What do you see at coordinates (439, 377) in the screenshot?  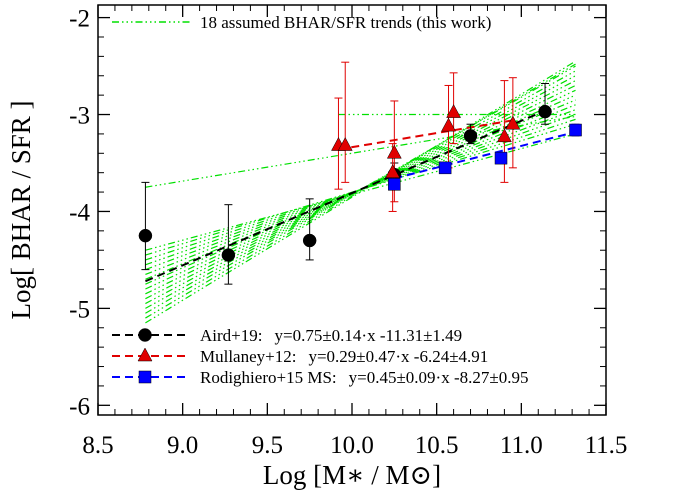 I see `legend-fit-label: y=0.45±0.09·x -8.27±0.95` at bounding box center [439, 377].